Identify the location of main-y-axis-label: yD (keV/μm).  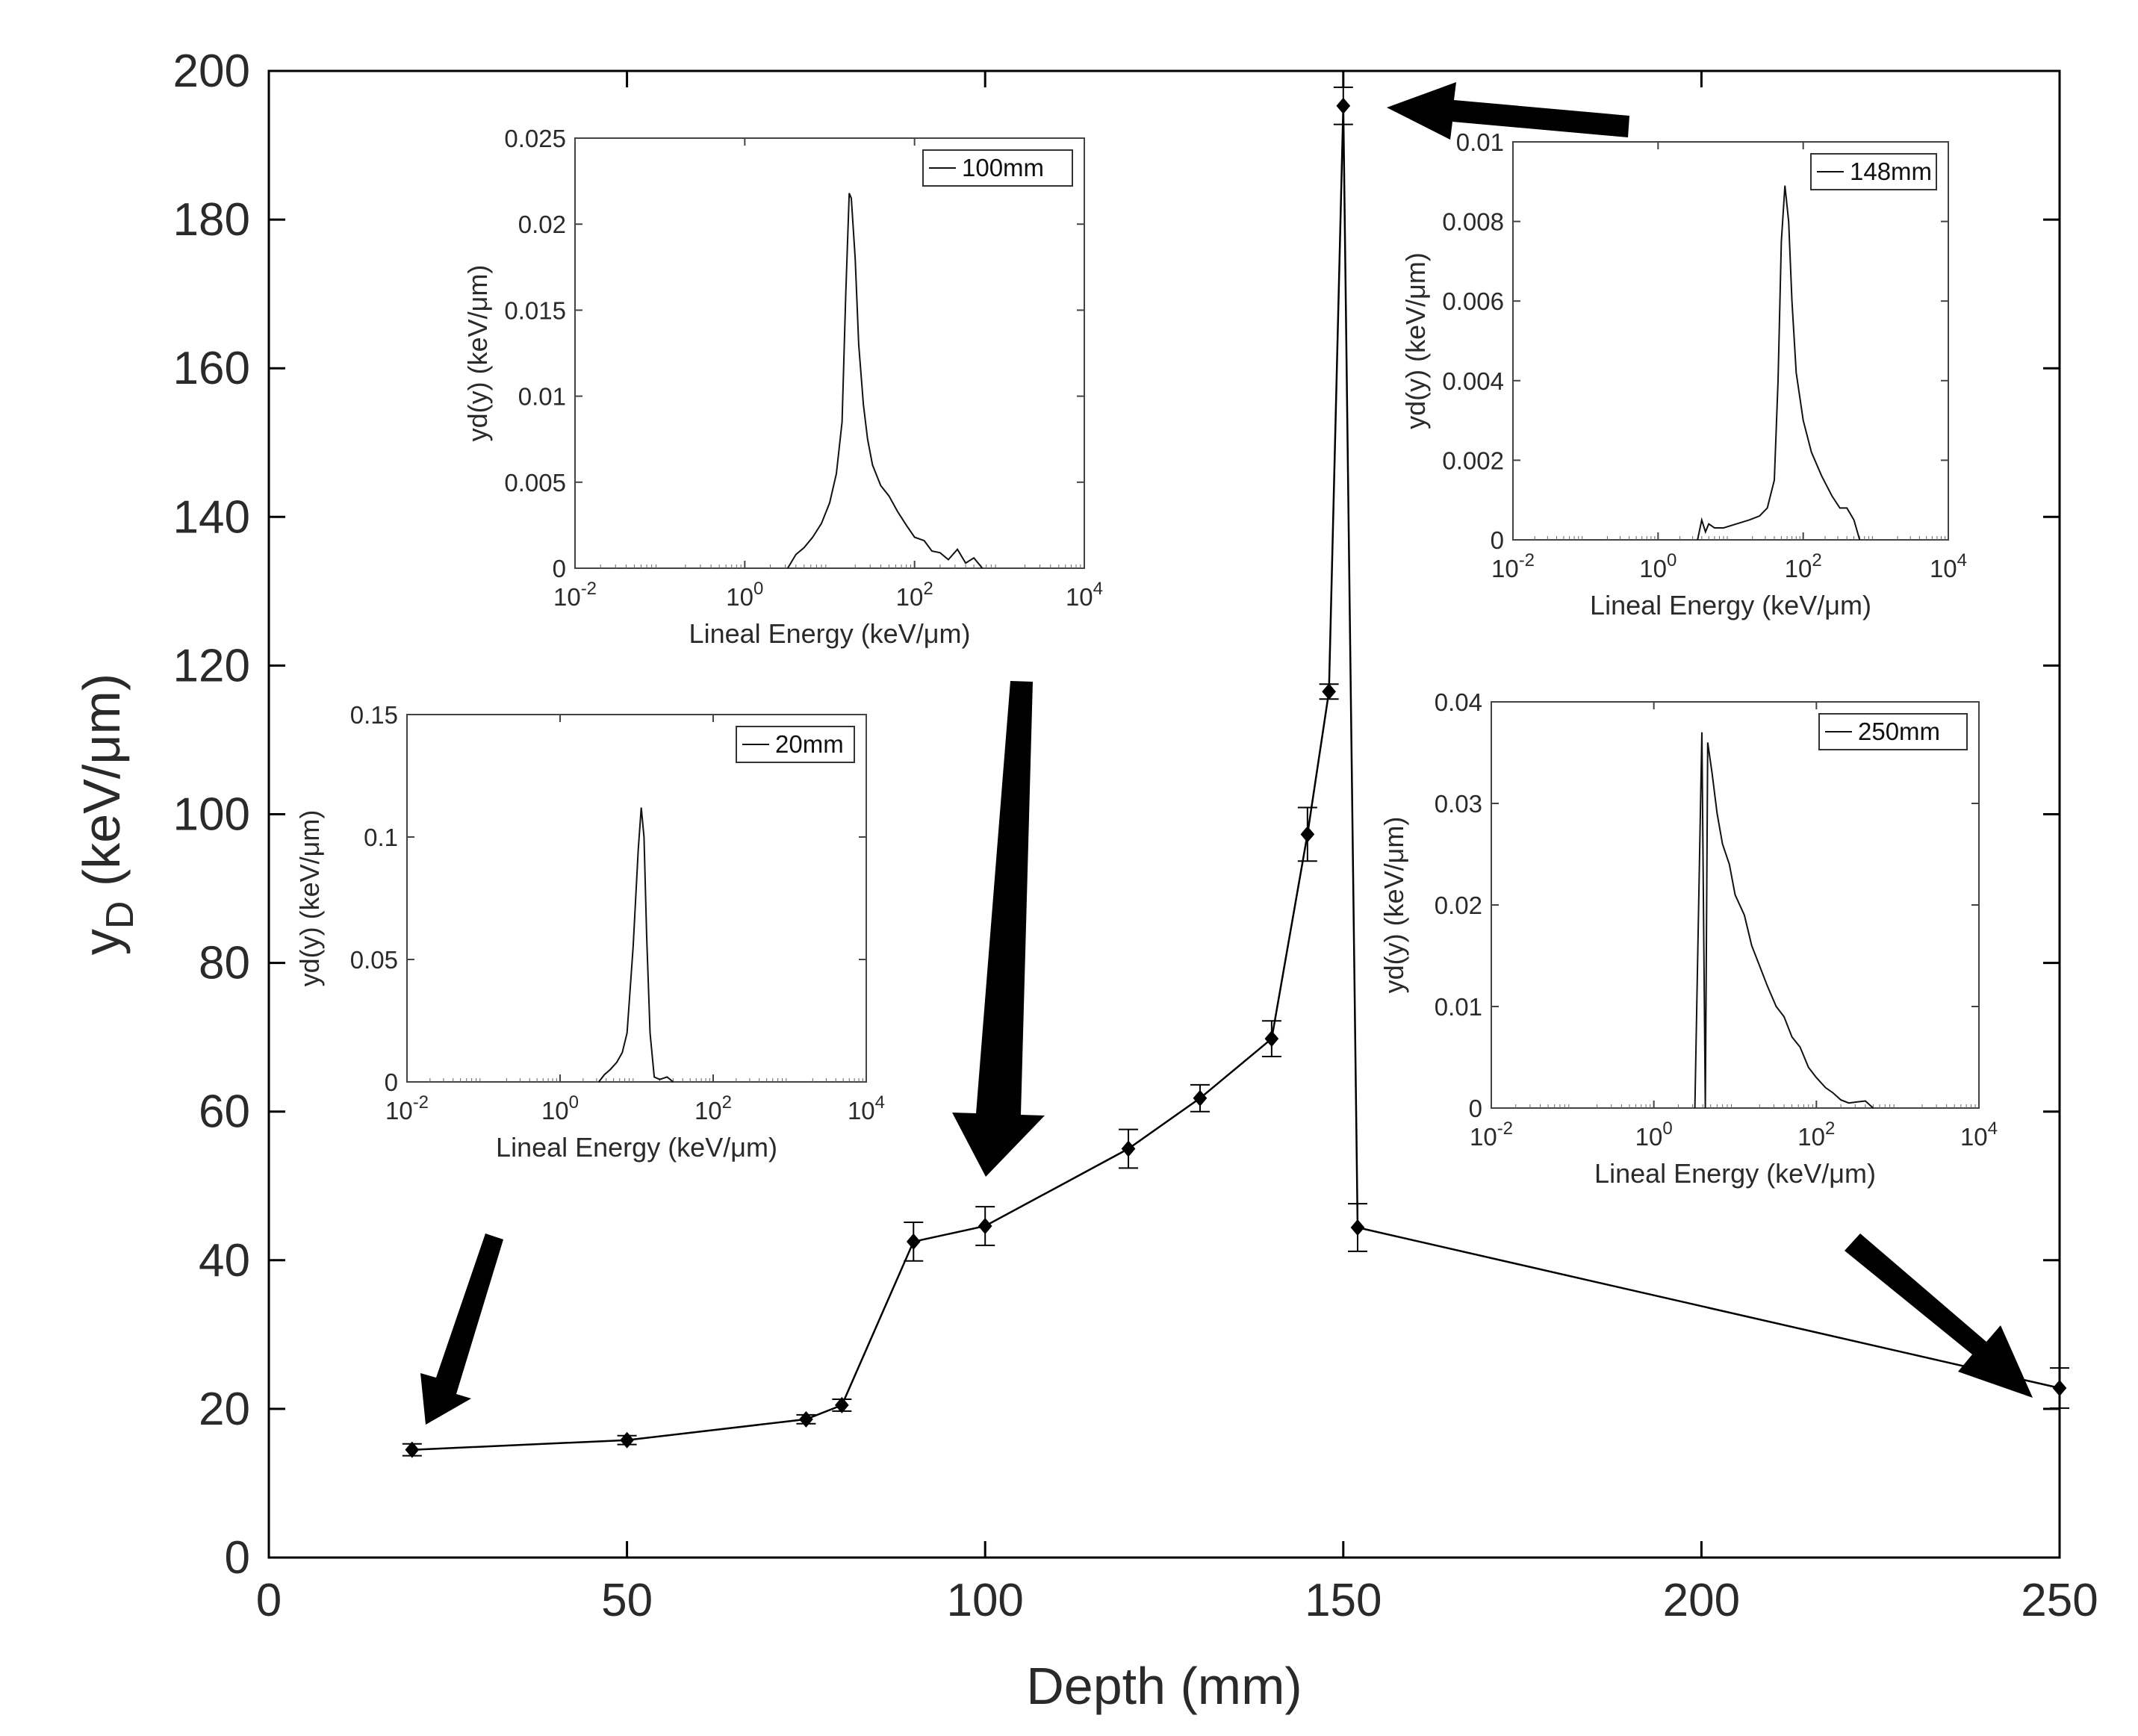
(107, 814).